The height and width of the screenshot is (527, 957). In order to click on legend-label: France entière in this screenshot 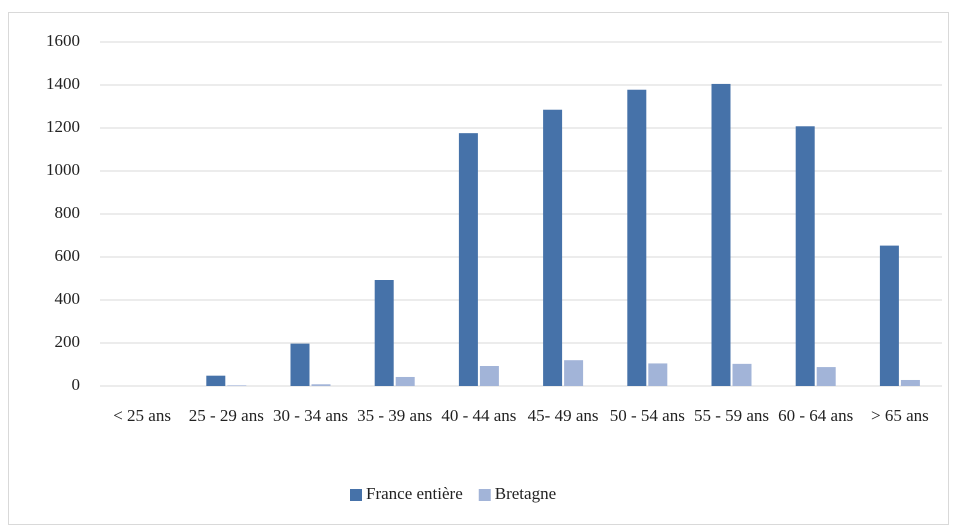, I will do `click(414, 493)`.